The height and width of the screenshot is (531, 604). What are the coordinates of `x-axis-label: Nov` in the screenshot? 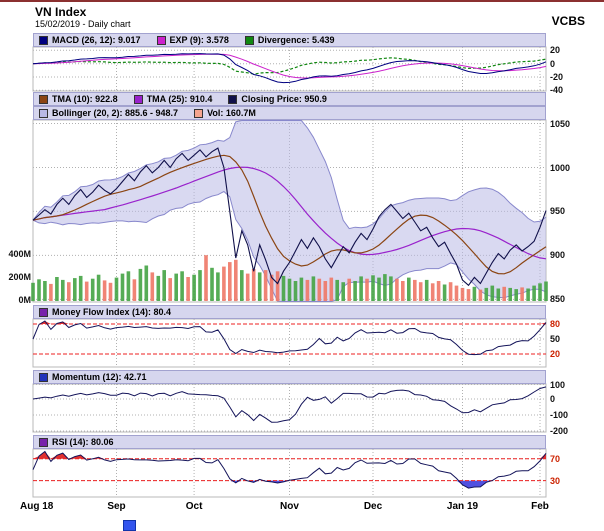 It's located at (289, 506).